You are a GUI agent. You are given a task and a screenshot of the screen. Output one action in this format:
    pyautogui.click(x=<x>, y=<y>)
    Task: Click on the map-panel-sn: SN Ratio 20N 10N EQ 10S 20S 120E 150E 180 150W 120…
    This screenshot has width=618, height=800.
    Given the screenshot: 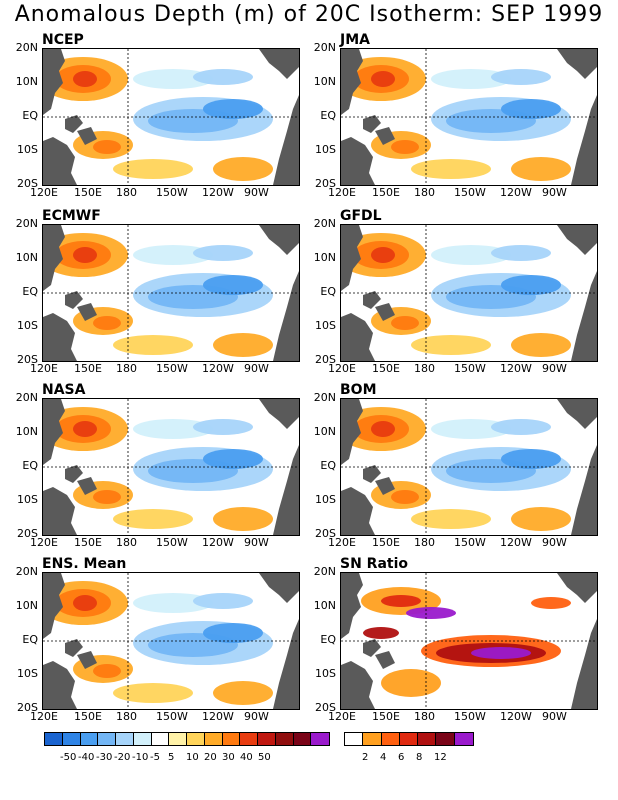 What is the action you would take?
    pyautogui.click(x=466, y=646)
    